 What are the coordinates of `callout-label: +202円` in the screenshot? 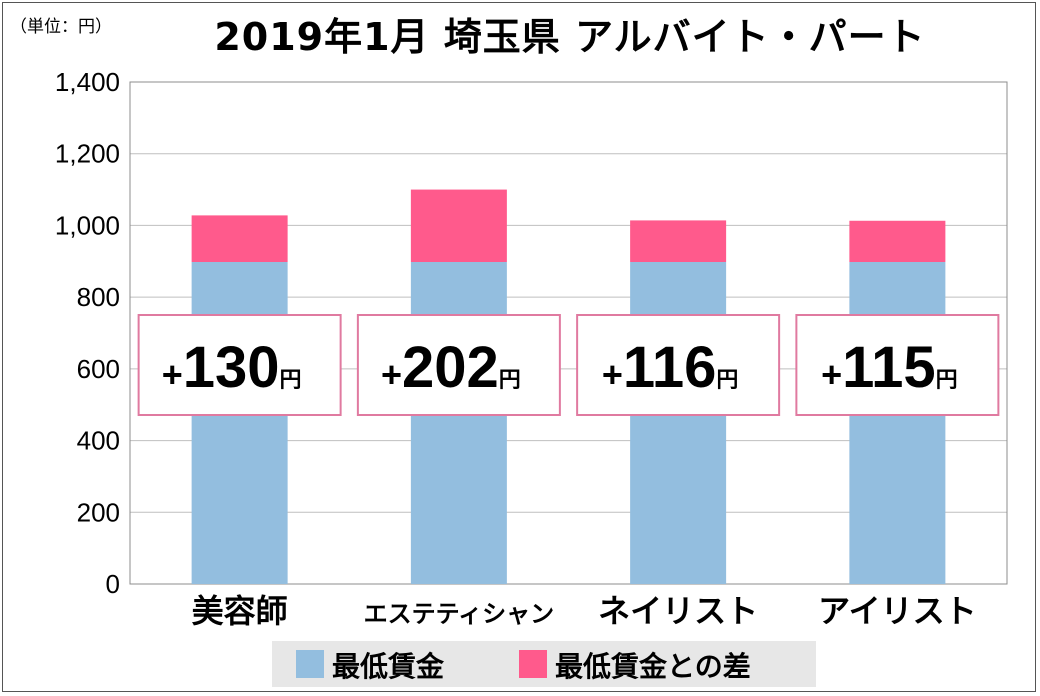 It's located at (451, 367).